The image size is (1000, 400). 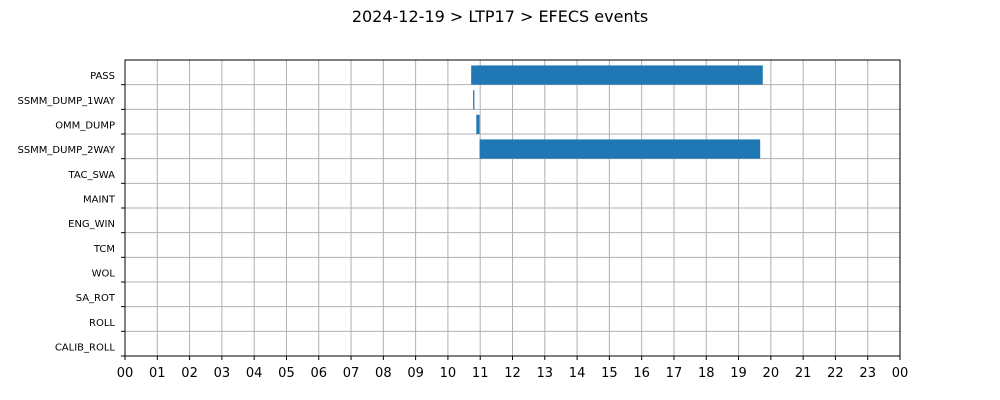 What do you see at coordinates (383, 373) in the screenshot?
I see `x-tick-label: 08` at bounding box center [383, 373].